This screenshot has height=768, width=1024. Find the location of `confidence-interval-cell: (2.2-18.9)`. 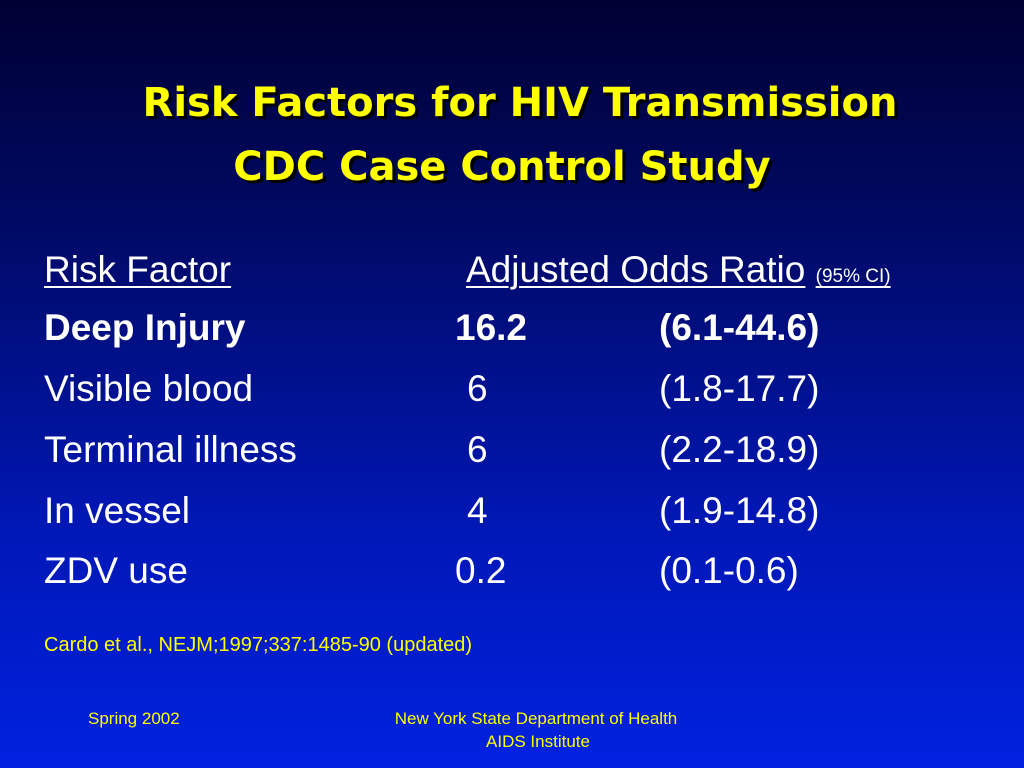

confidence-interval-cell: (2.2-18.9) is located at coordinates (739, 449).